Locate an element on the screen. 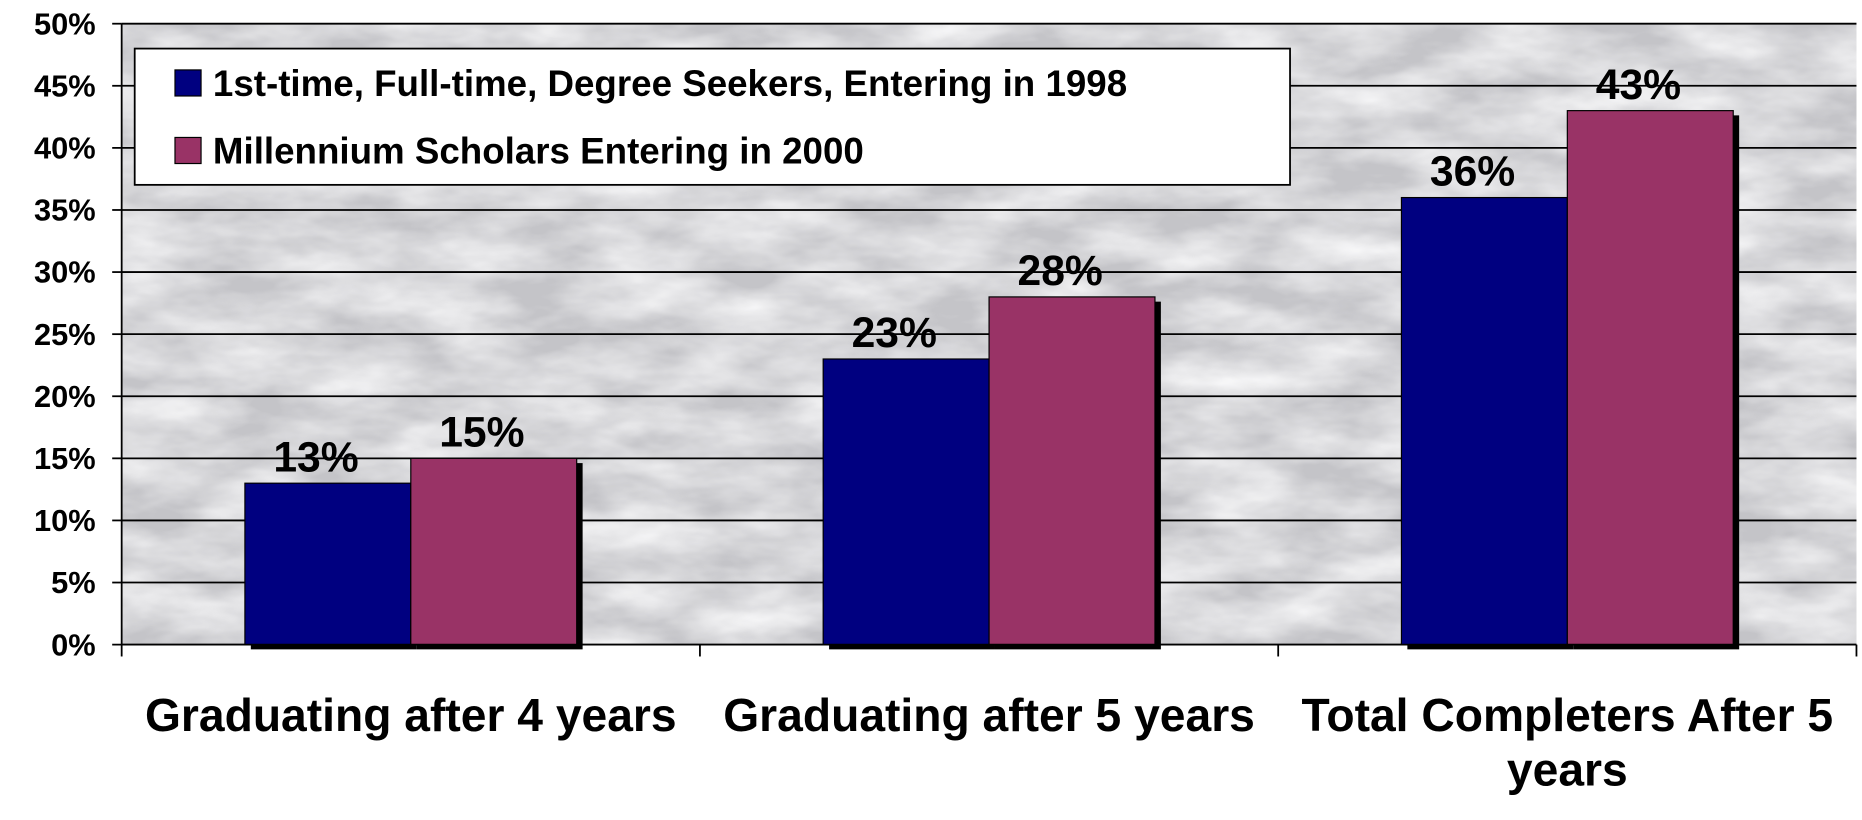 Image resolution: width=1862 pixels, height=820 pixels. x-tick-label: Total Completers After 5 years is located at coordinates (1567, 743).